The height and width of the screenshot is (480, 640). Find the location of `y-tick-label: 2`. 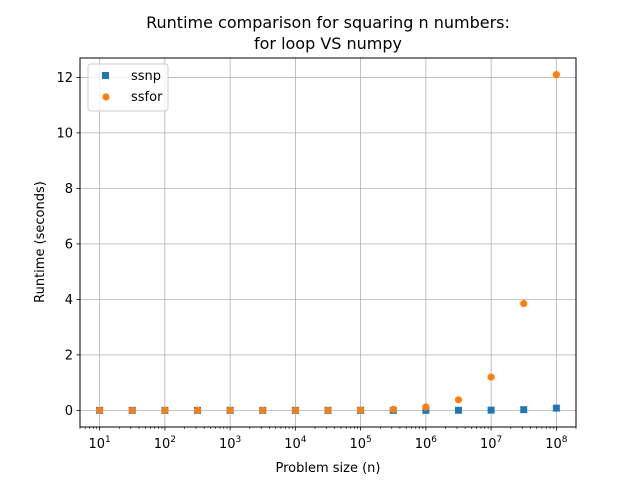

y-tick-label: 2 is located at coordinates (69, 355).